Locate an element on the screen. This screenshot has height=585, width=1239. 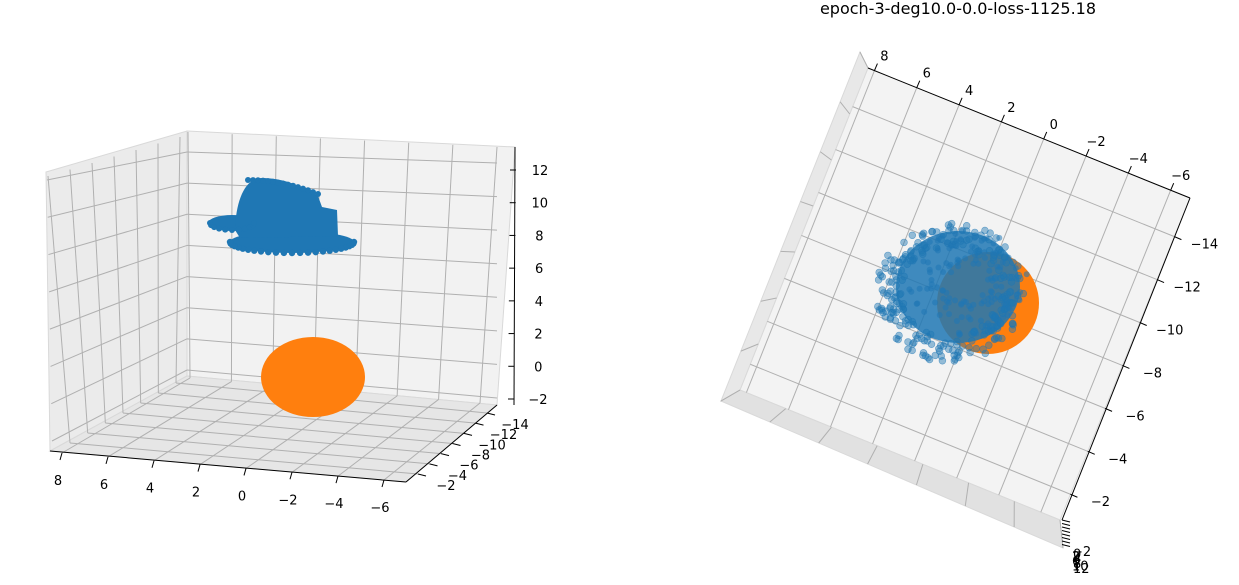
left-x-tick-label: −6 is located at coordinates (379, 508).